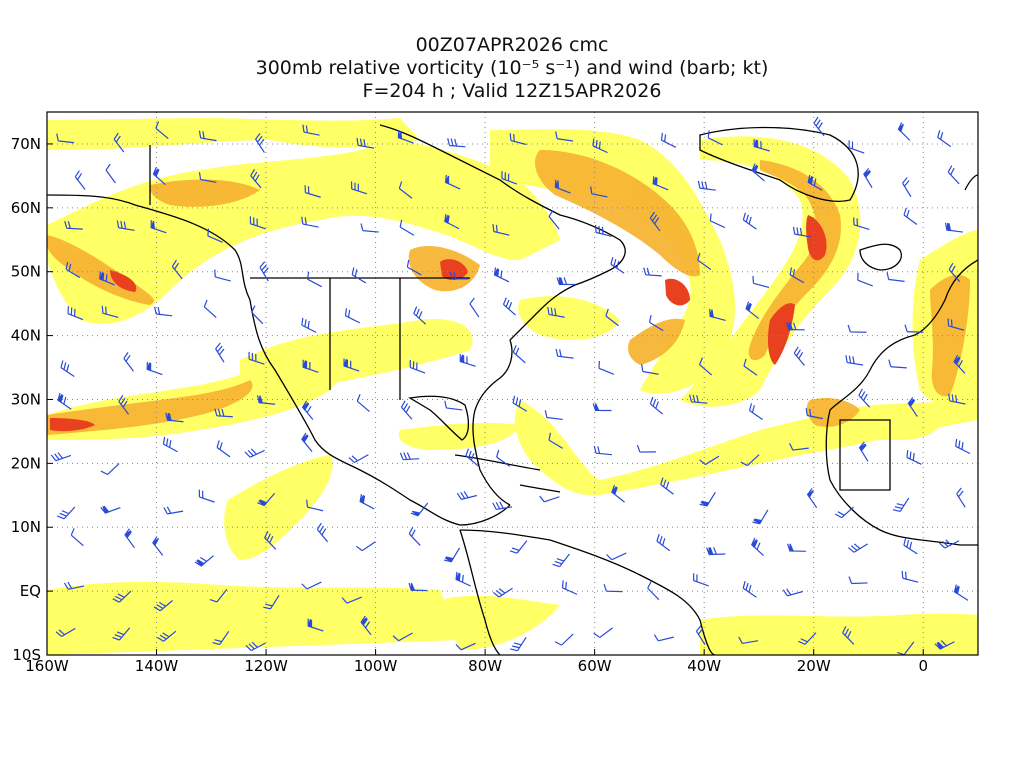  I want to click on scandinavia, so click(971, 182).